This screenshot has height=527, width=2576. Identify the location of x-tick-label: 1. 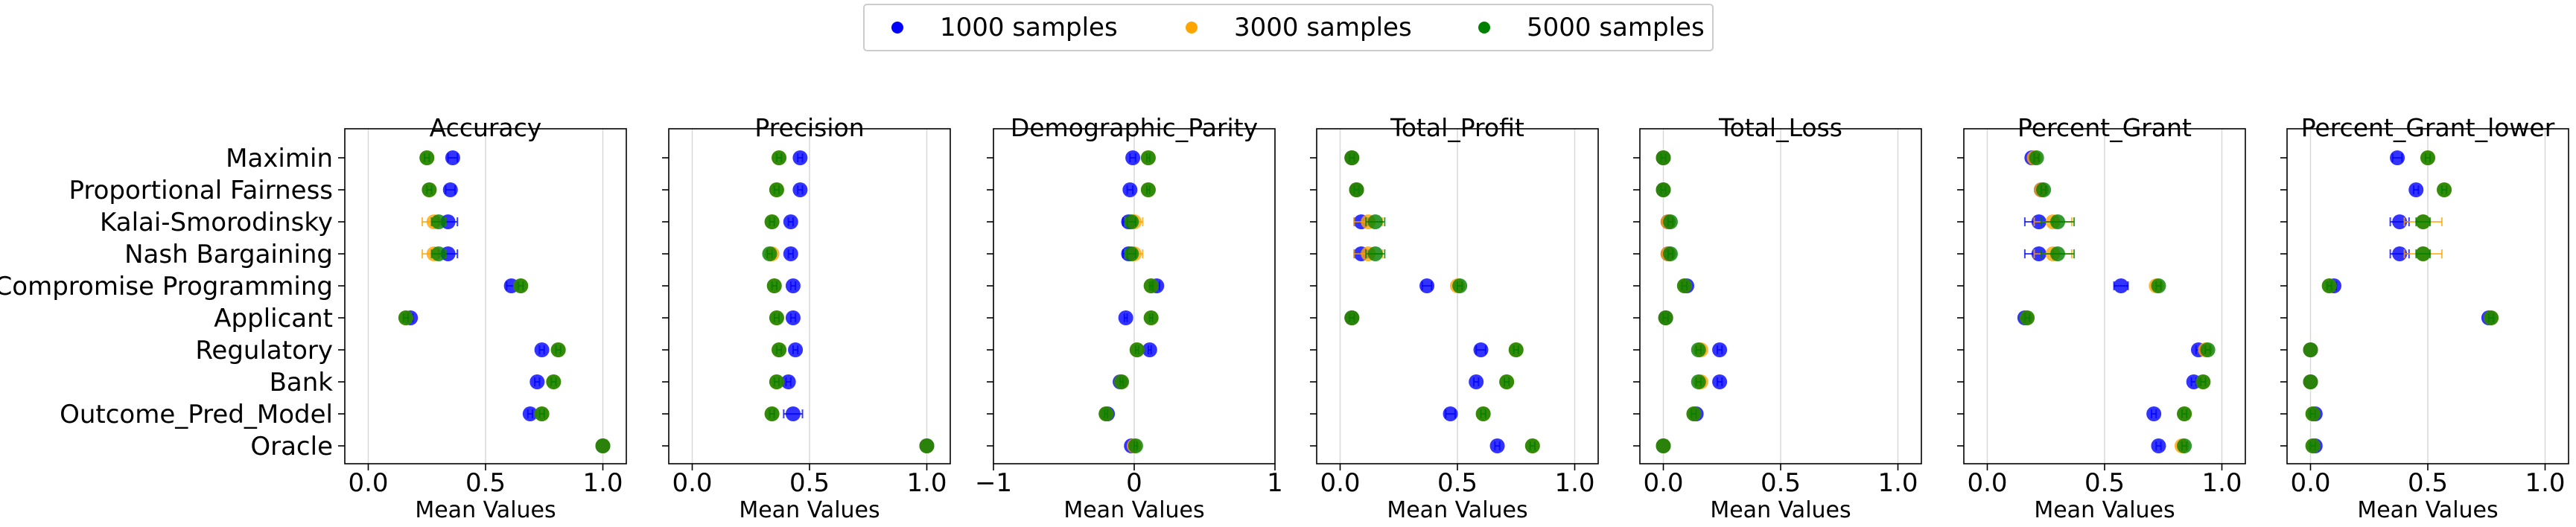
(1275, 483).